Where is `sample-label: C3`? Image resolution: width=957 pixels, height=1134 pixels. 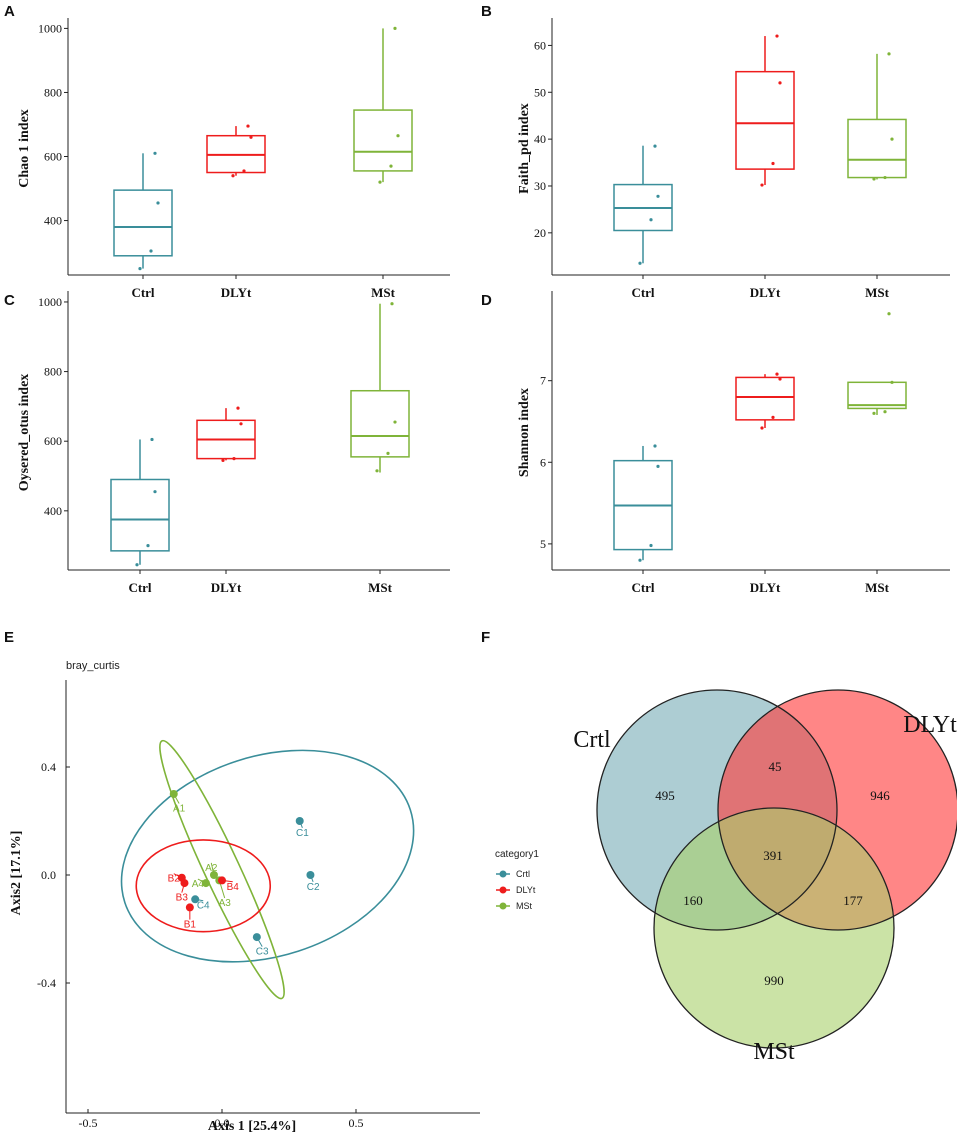
sample-label: C3 is located at coordinates (262, 952).